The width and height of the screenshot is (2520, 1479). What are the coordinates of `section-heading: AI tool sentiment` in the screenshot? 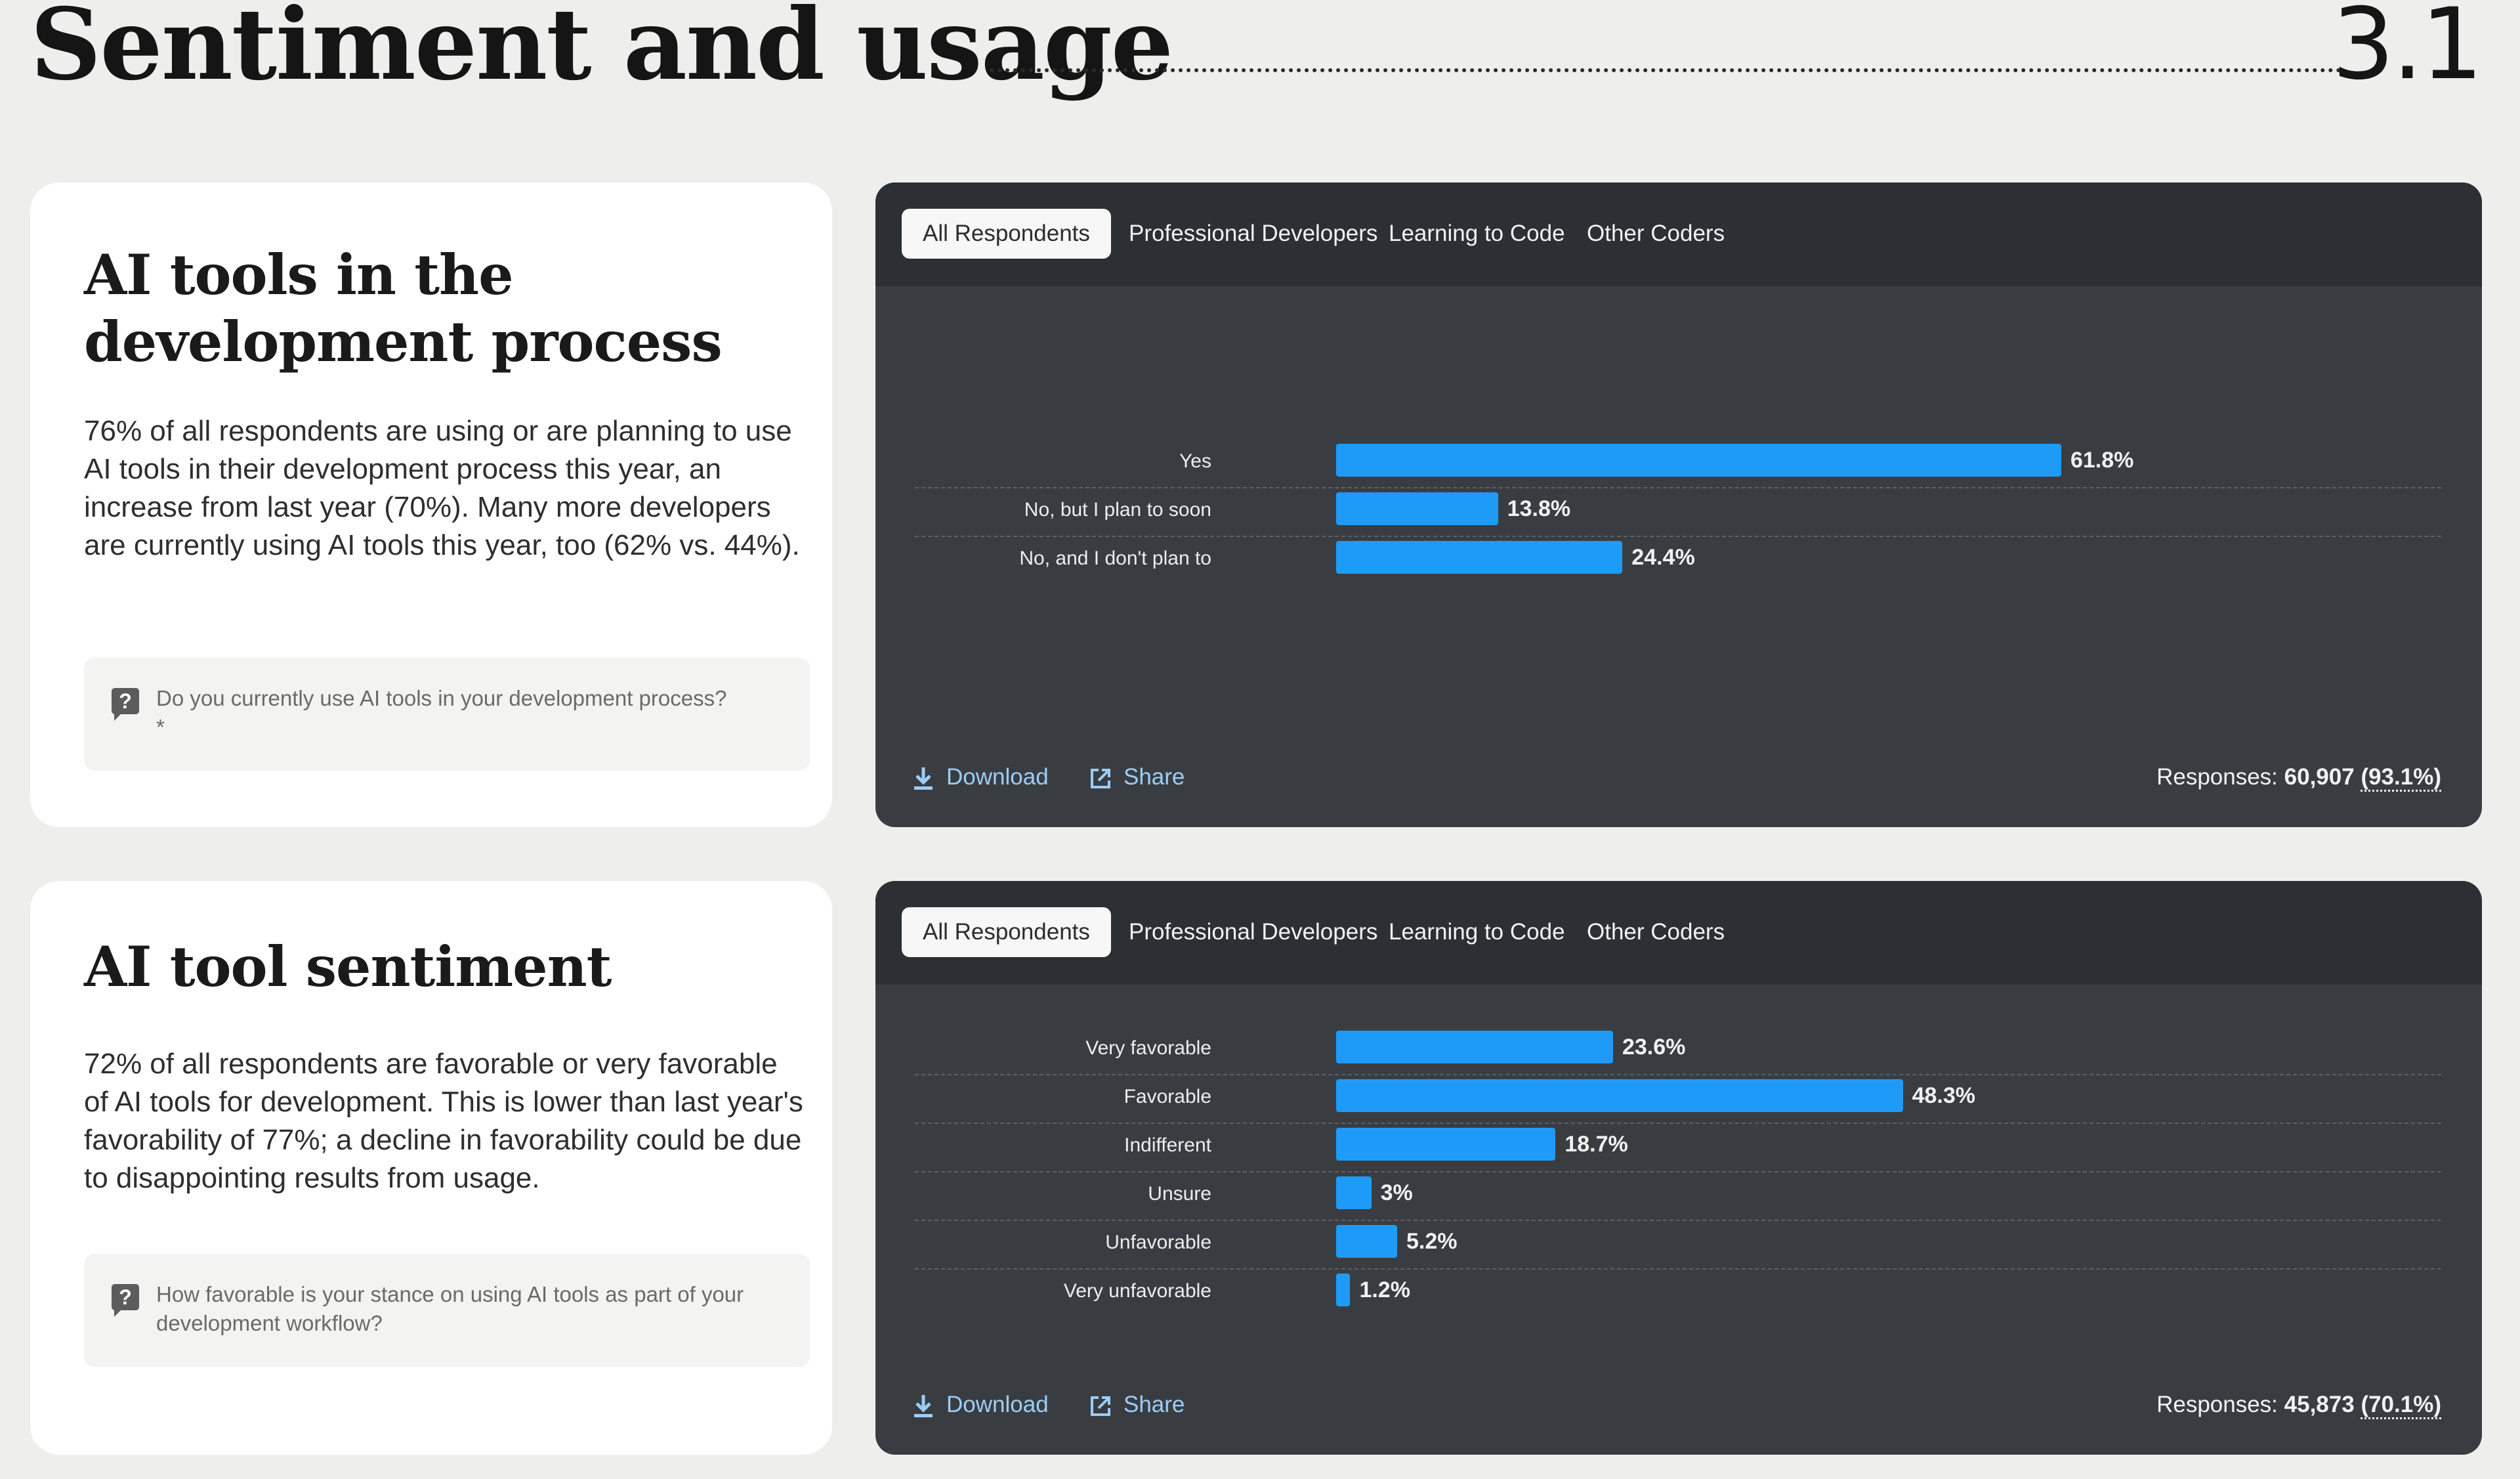 It's located at (348, 966).